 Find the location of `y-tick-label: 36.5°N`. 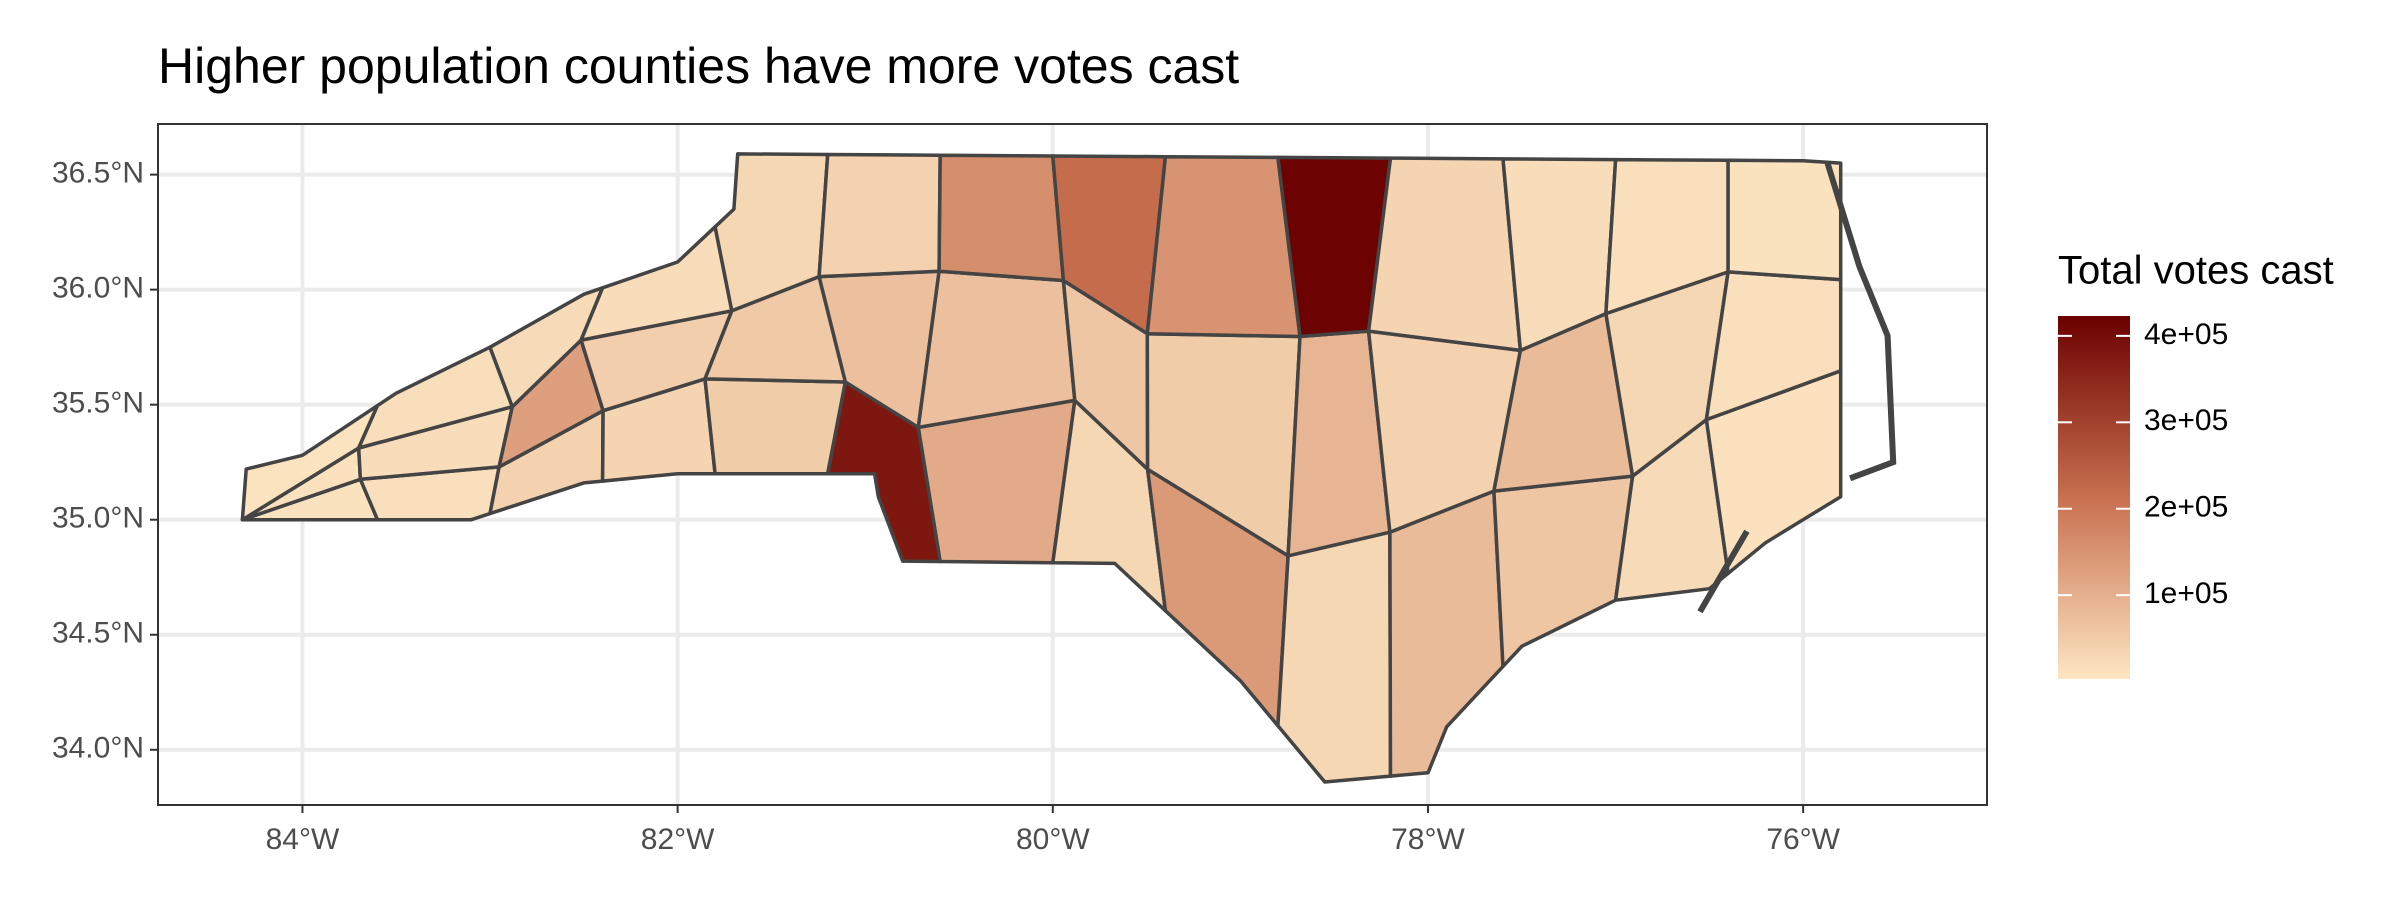

y-tick-label: 36.5°N is located at coordinates (98, 173).